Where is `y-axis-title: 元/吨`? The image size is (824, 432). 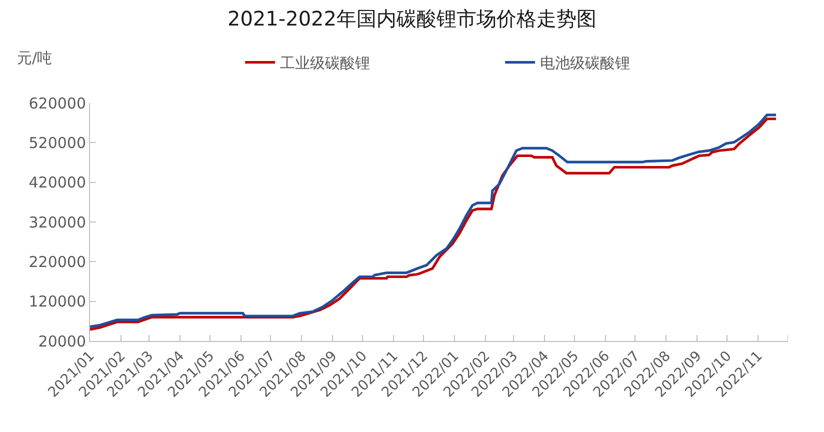
y-axis-title: 元/吨 is located at coordinates (34, 58).